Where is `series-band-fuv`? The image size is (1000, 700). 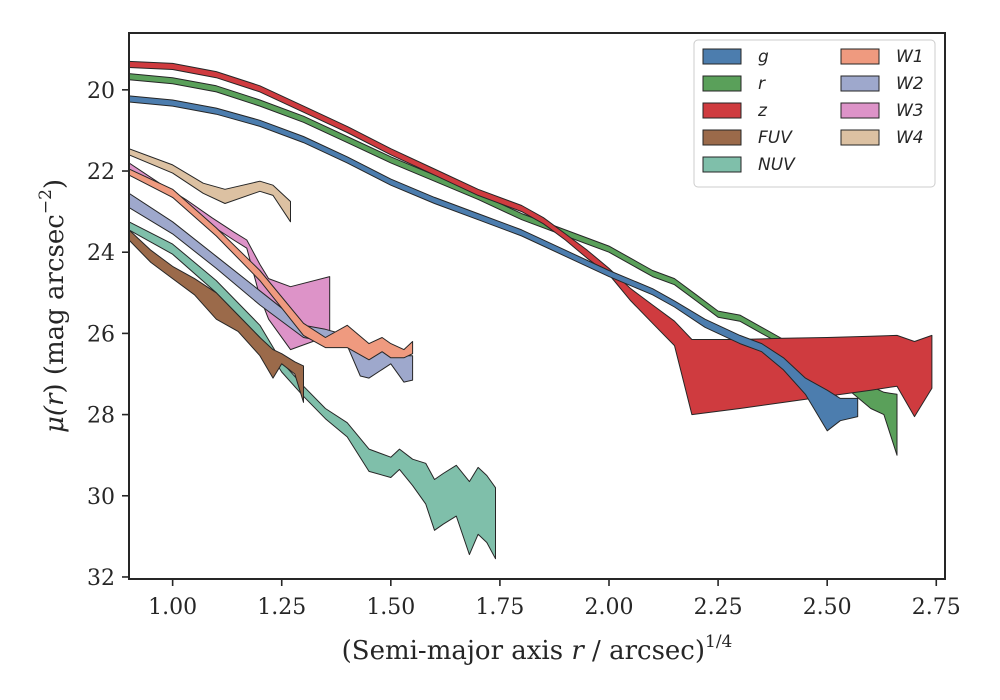 series-band-fuv is located at coordinates (216, 316).